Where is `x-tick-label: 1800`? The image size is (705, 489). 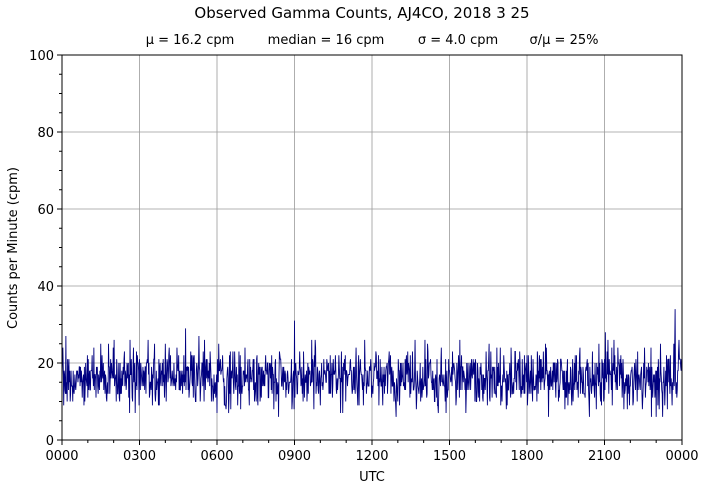 x-tick-label: 1800 is located at coordinates (526, 456).